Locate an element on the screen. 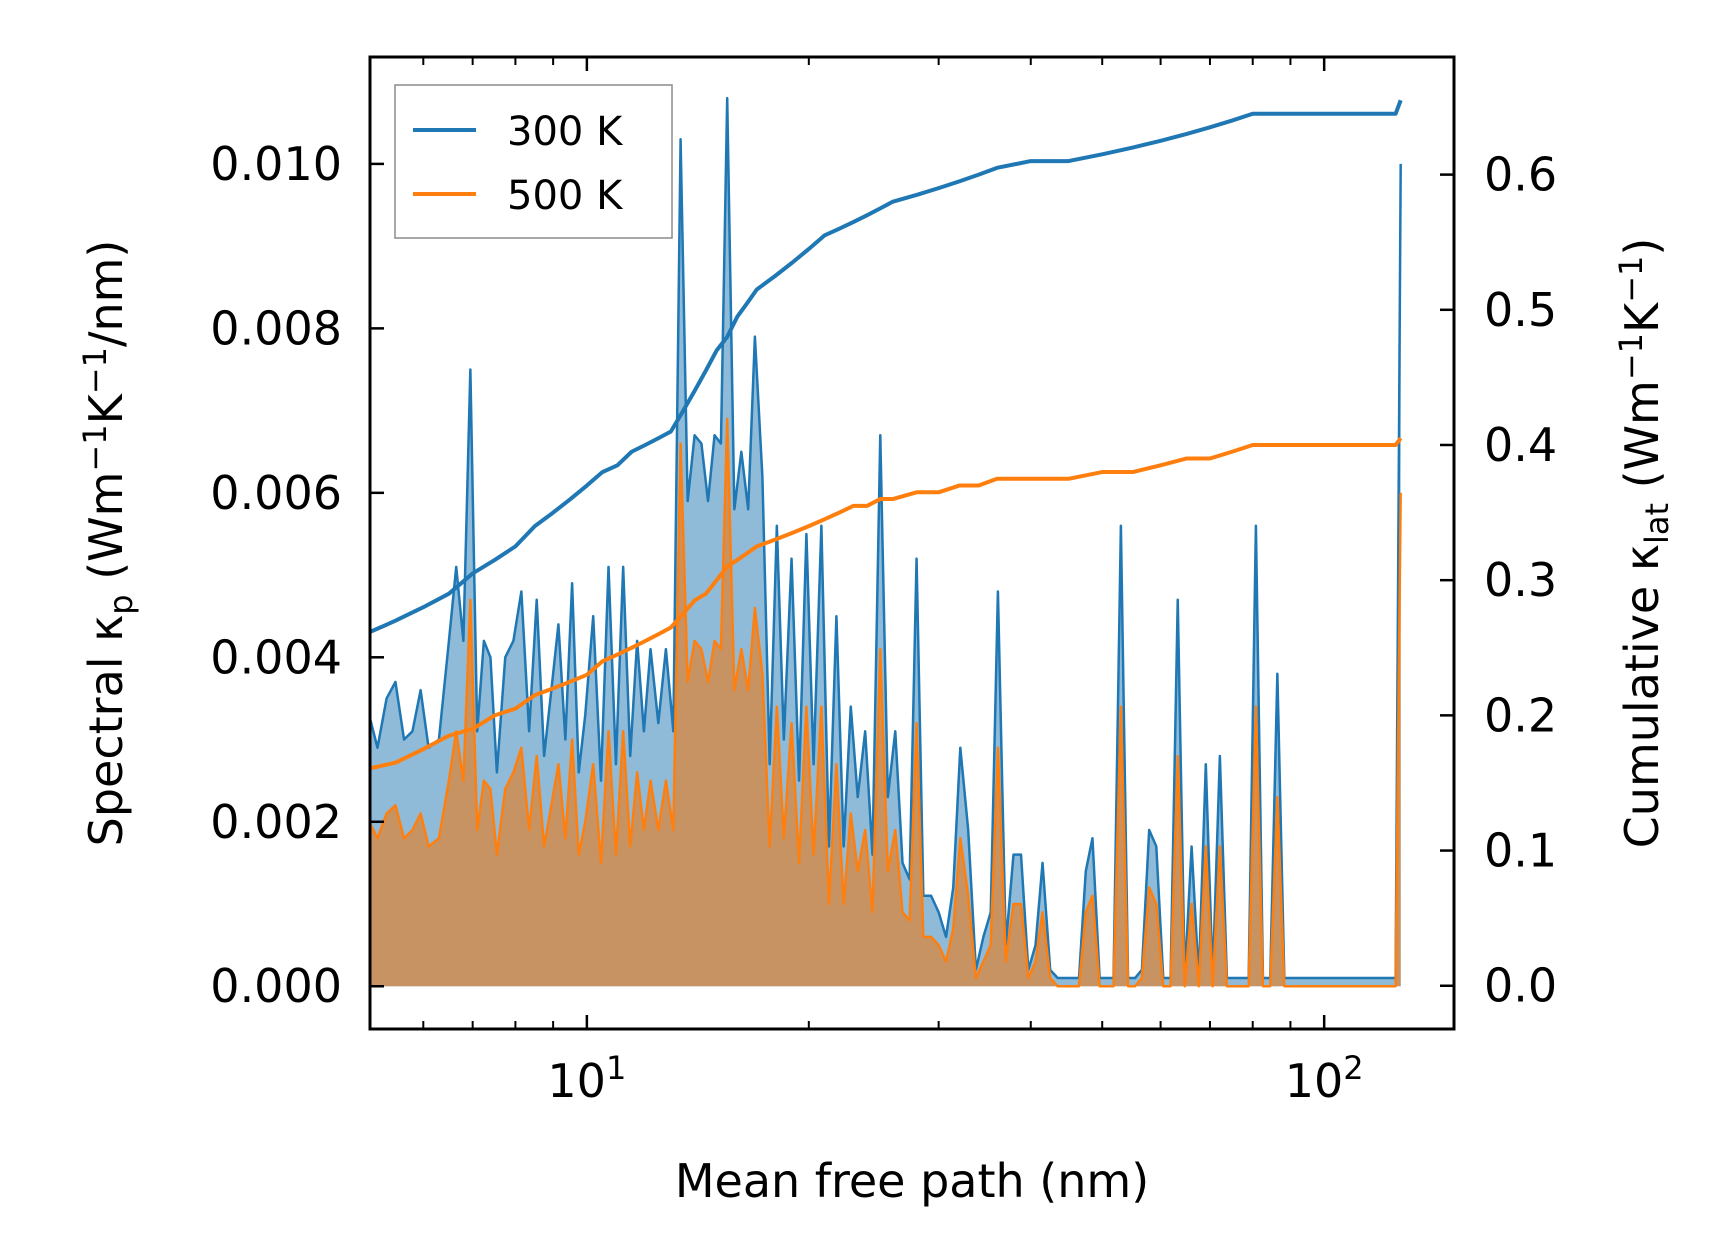 Image resolution: width=1716 pixels, height=1254 pixels. x-axis-title: Mean free path (nm) is located at coordinates (912, 1181).